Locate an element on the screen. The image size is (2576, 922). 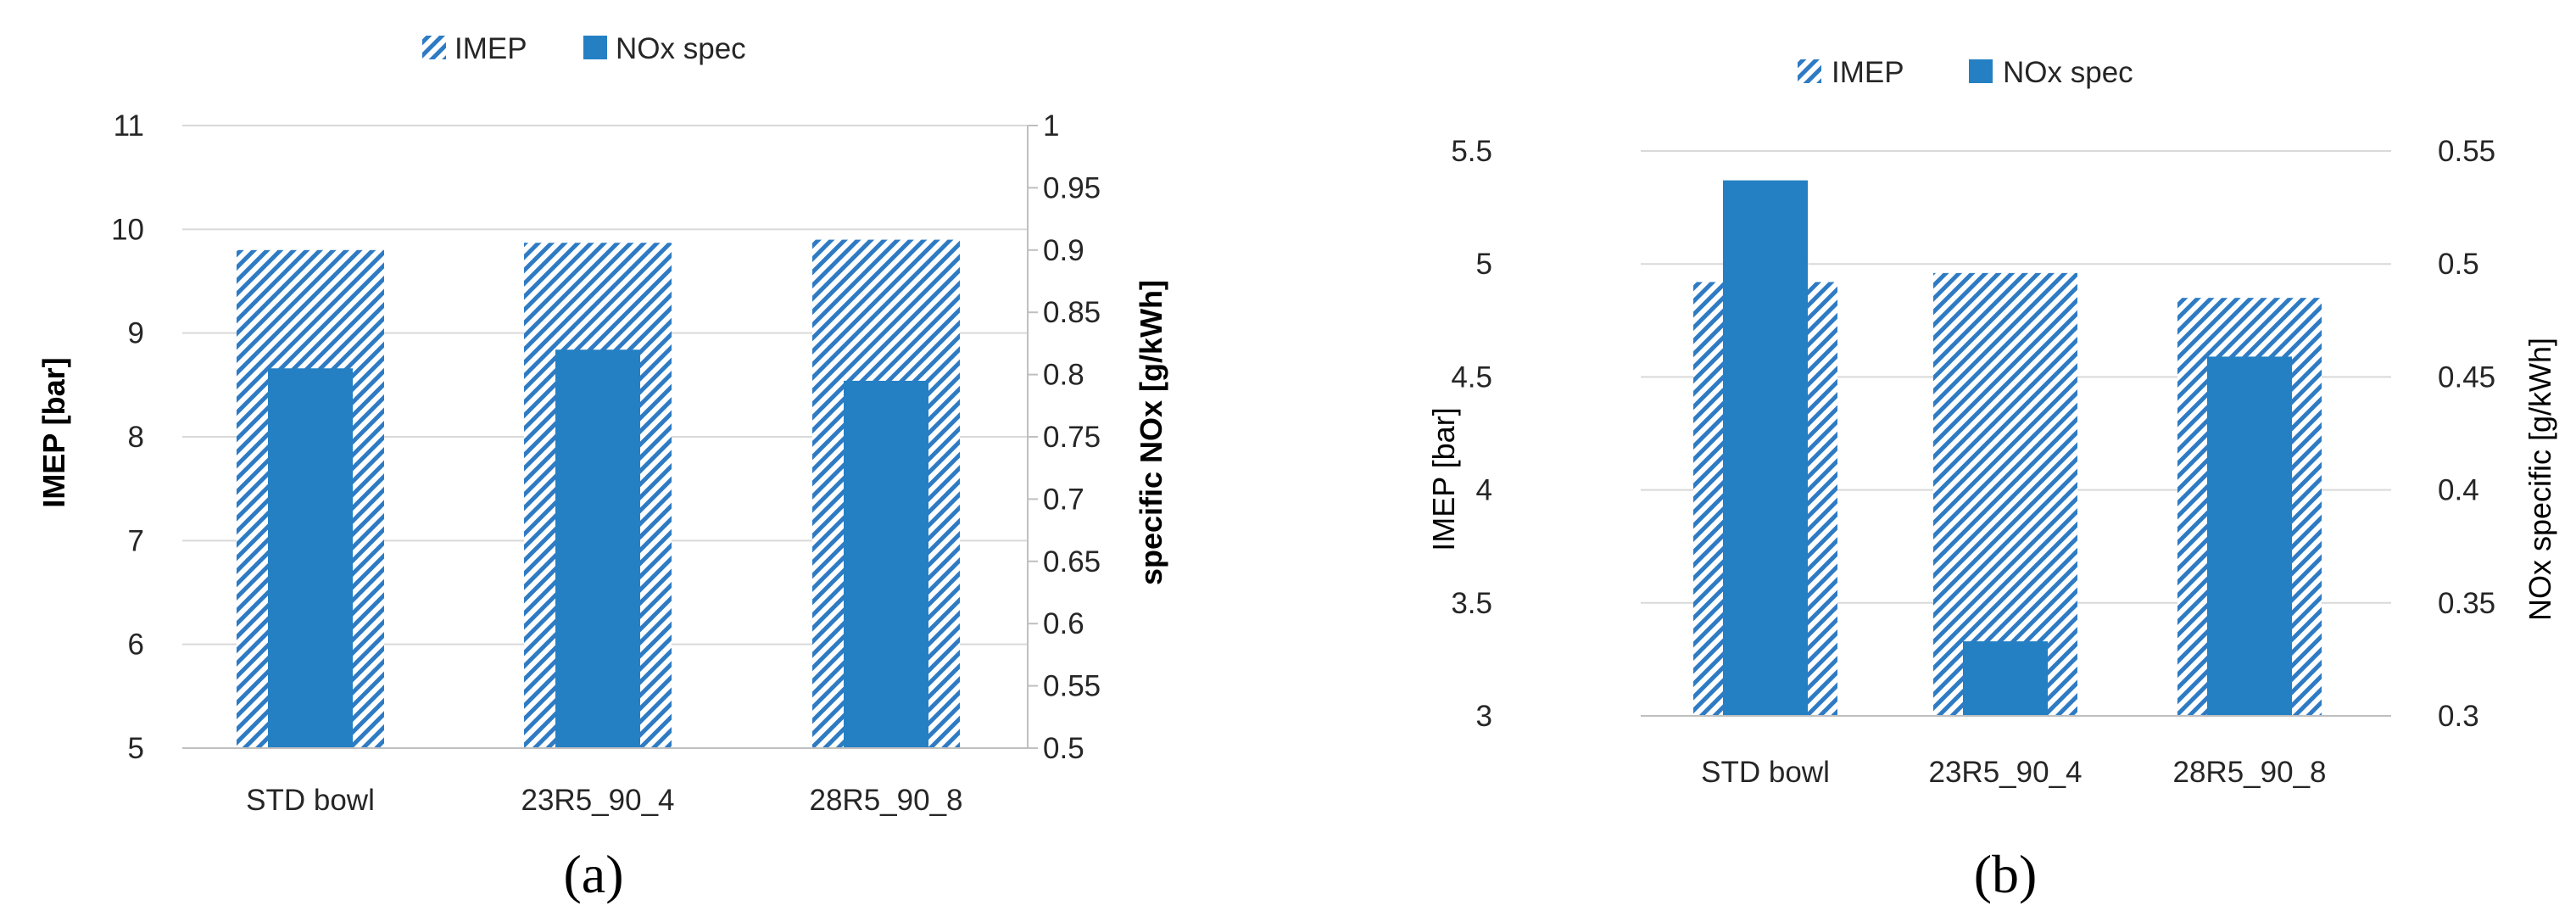
chart-a-category-labels: STD bowl 23R5_90_4 28R5_90_8 is located at coordinates (604, 800).